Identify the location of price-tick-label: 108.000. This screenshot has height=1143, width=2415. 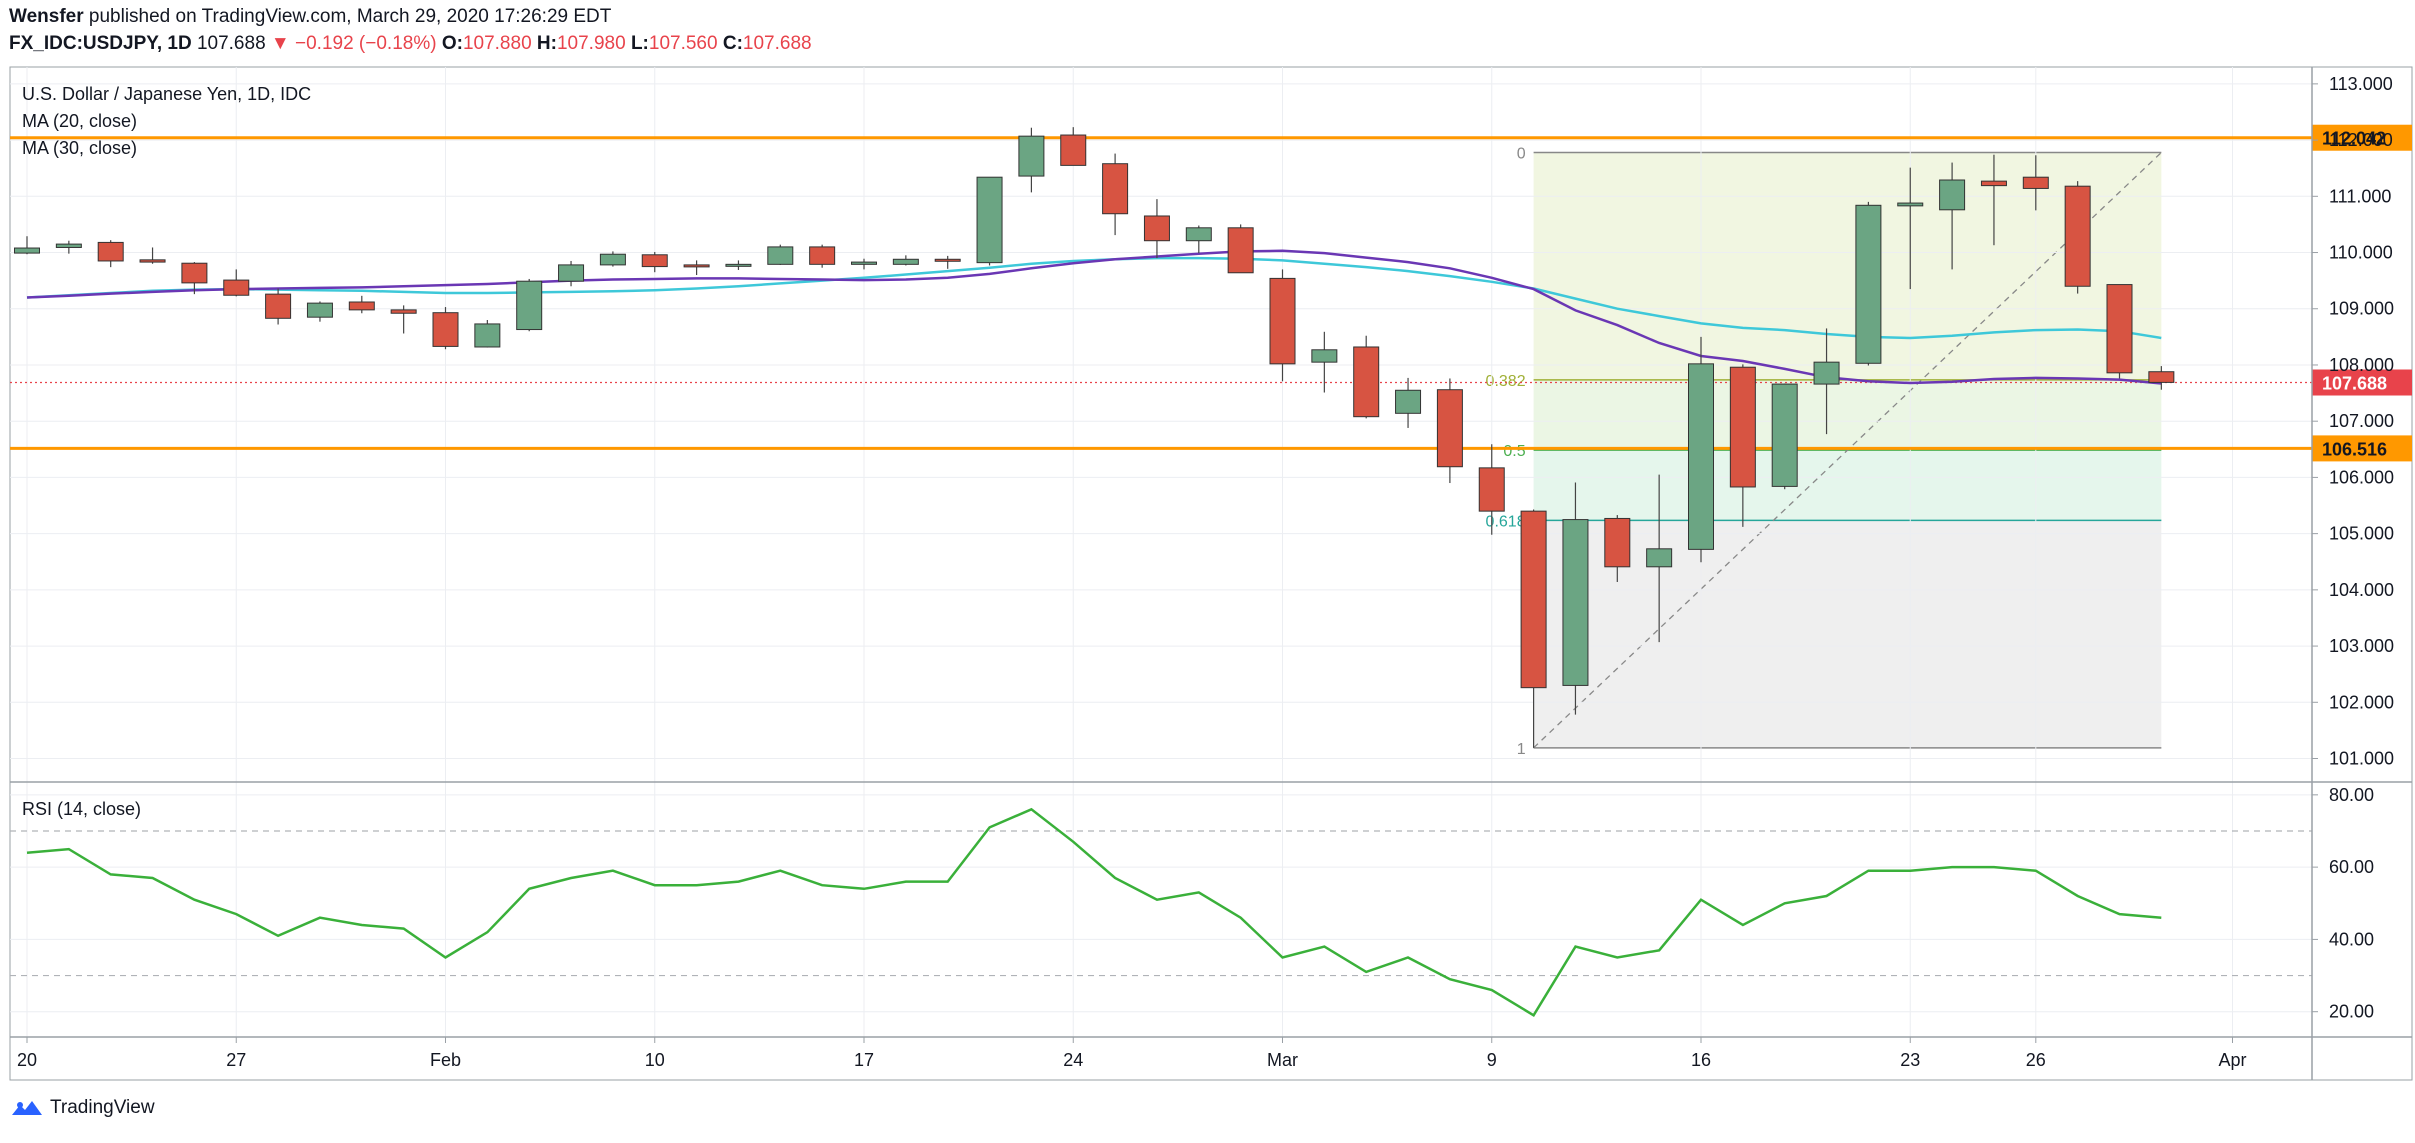
(2361, 365).